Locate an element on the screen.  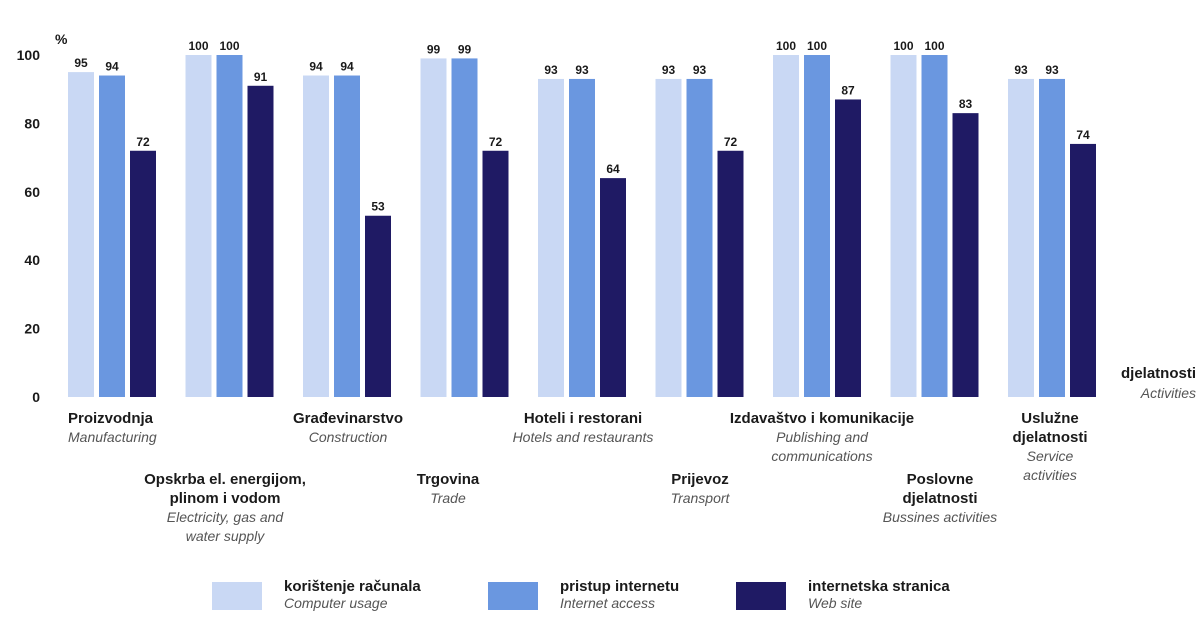
legend-label: pristup internetu is located at coordinates (620, 586).